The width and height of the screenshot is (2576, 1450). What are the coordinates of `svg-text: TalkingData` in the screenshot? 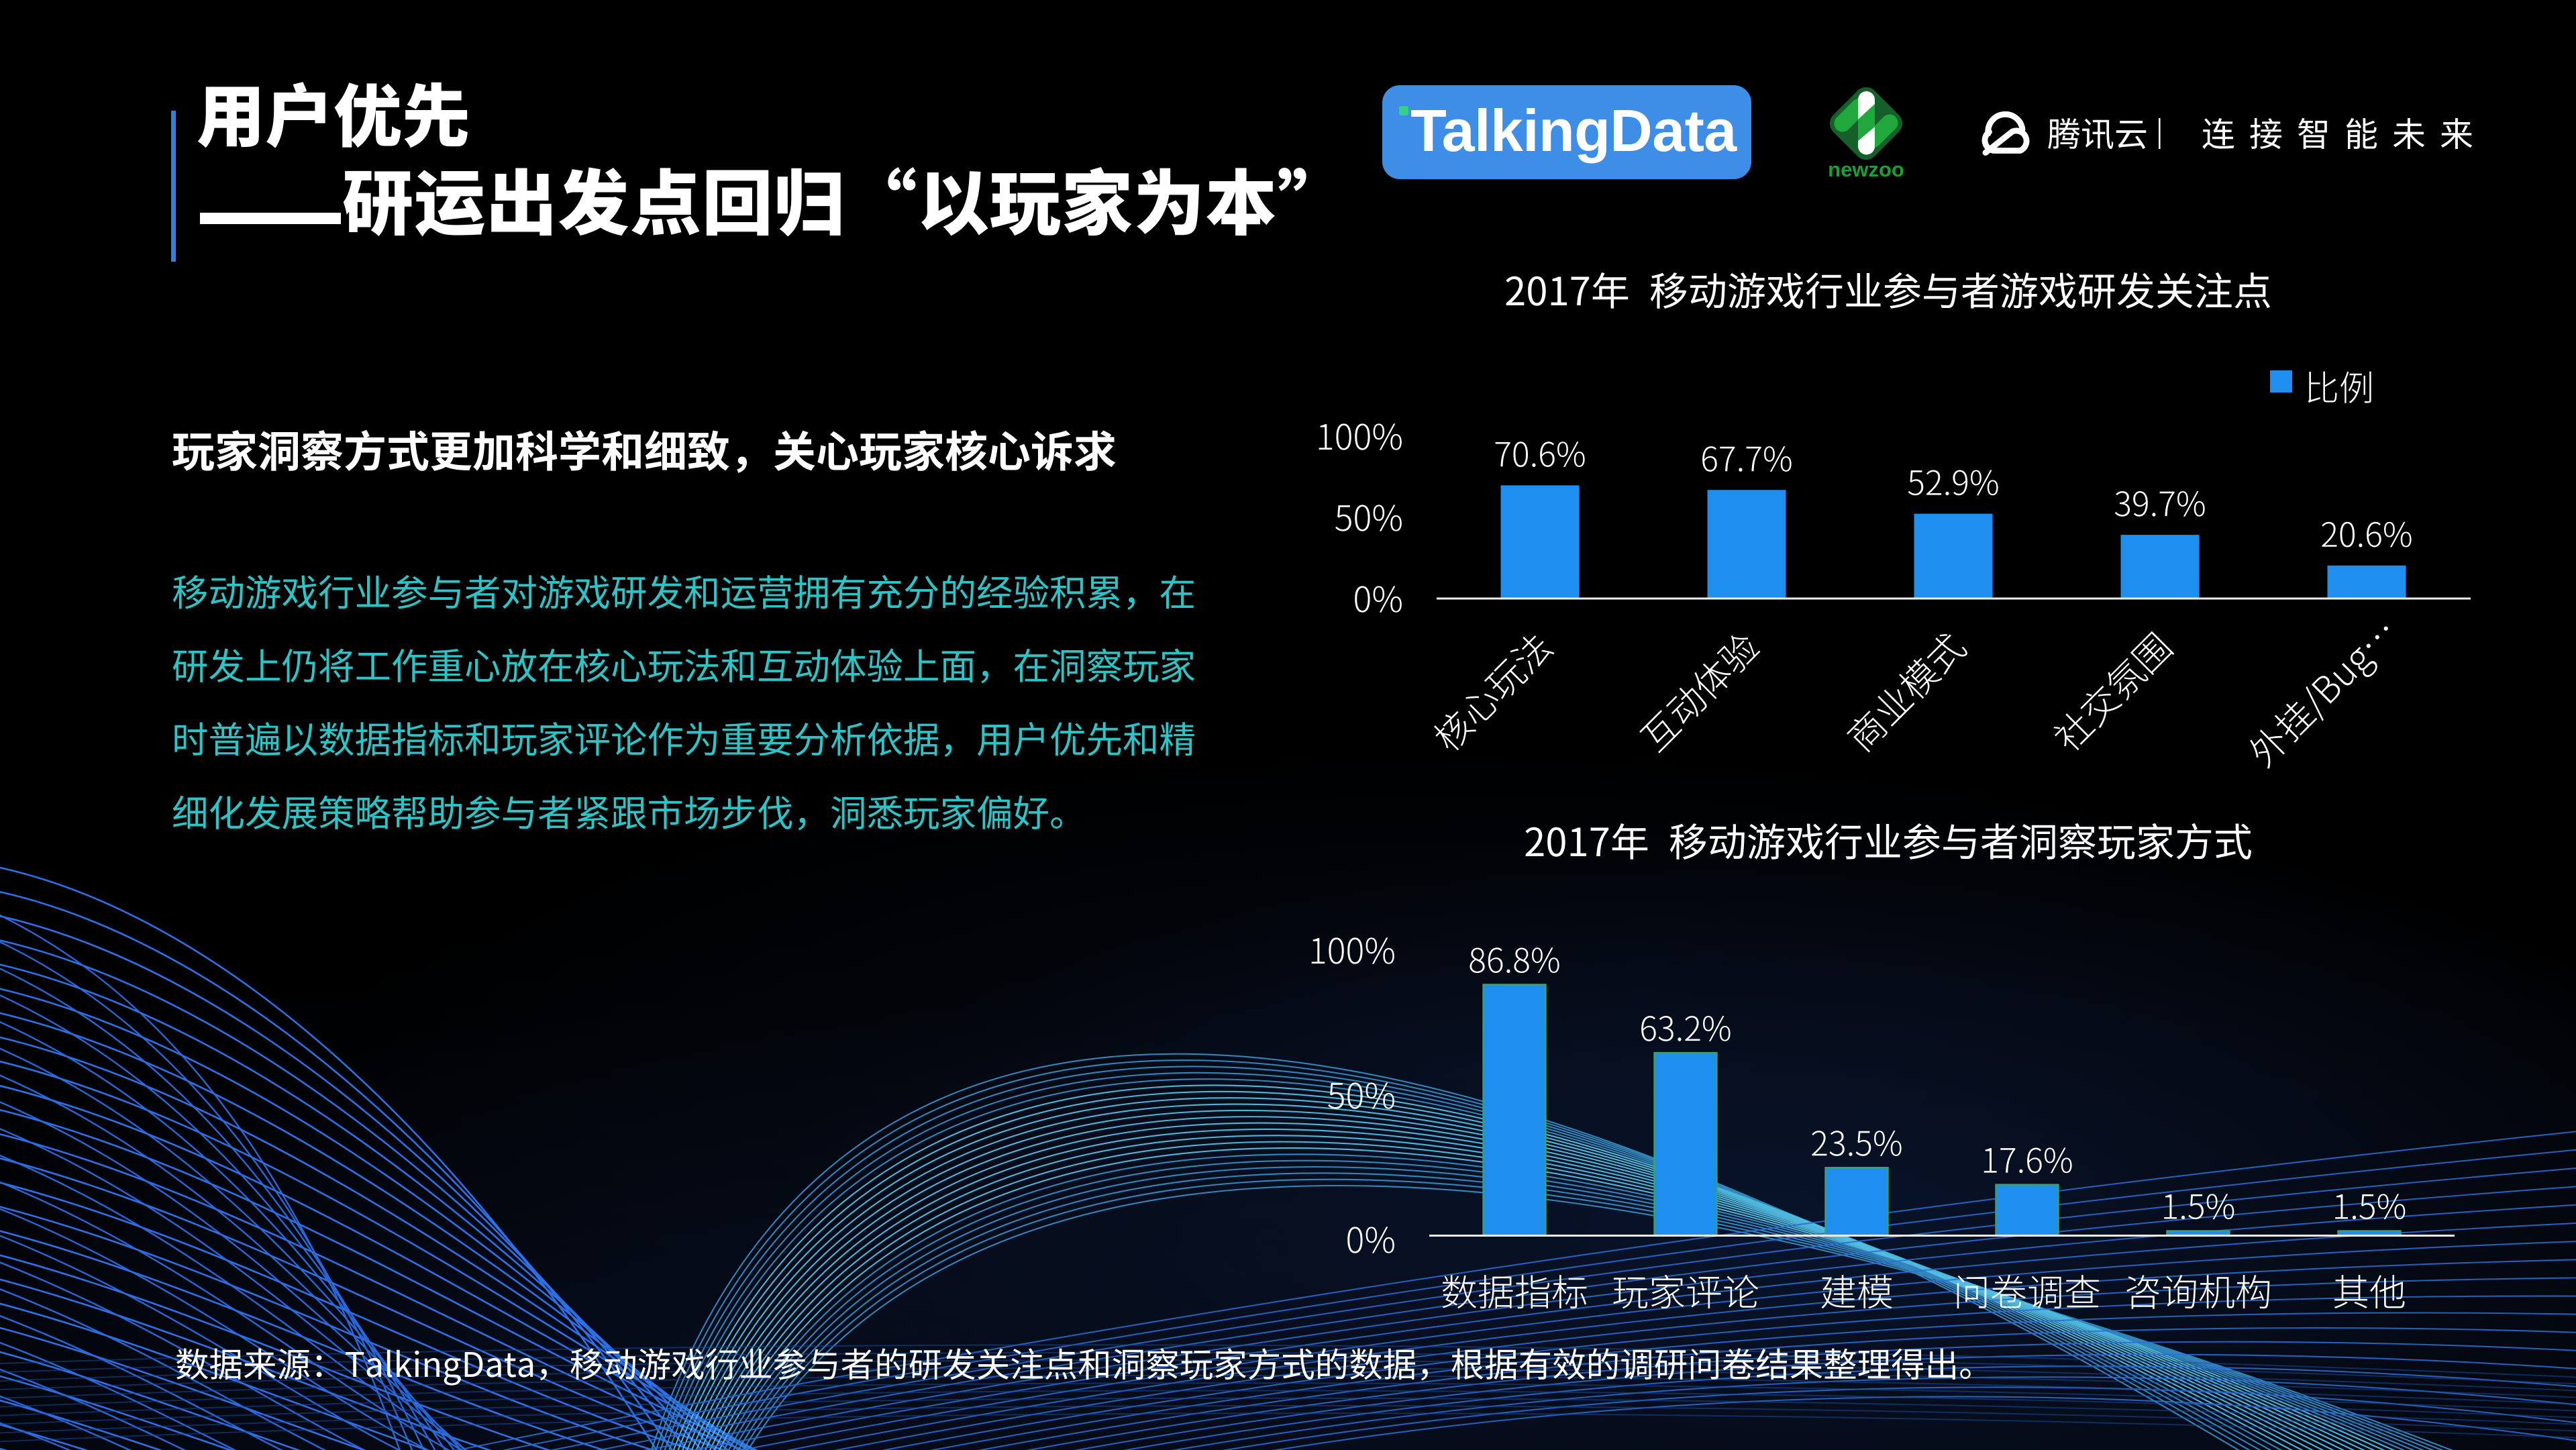 It's located at (1573, 130).